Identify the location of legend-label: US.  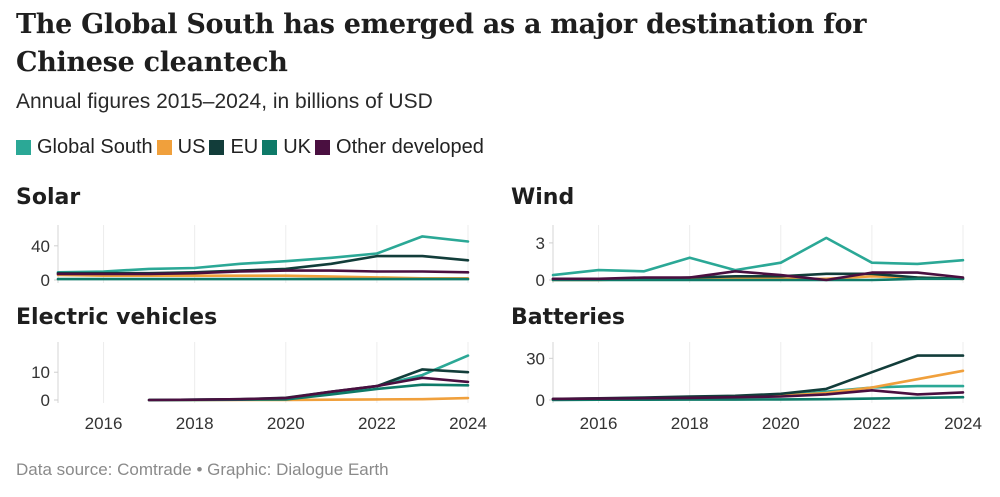
(191, 146).